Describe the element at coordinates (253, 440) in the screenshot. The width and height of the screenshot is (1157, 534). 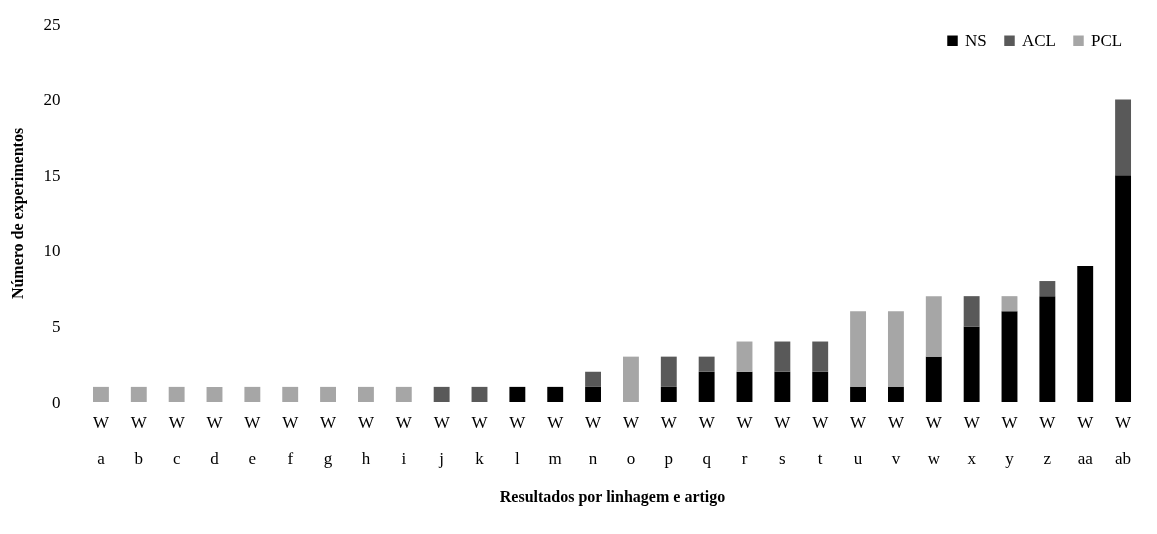
I see `x-tick-label: W e` at that location.